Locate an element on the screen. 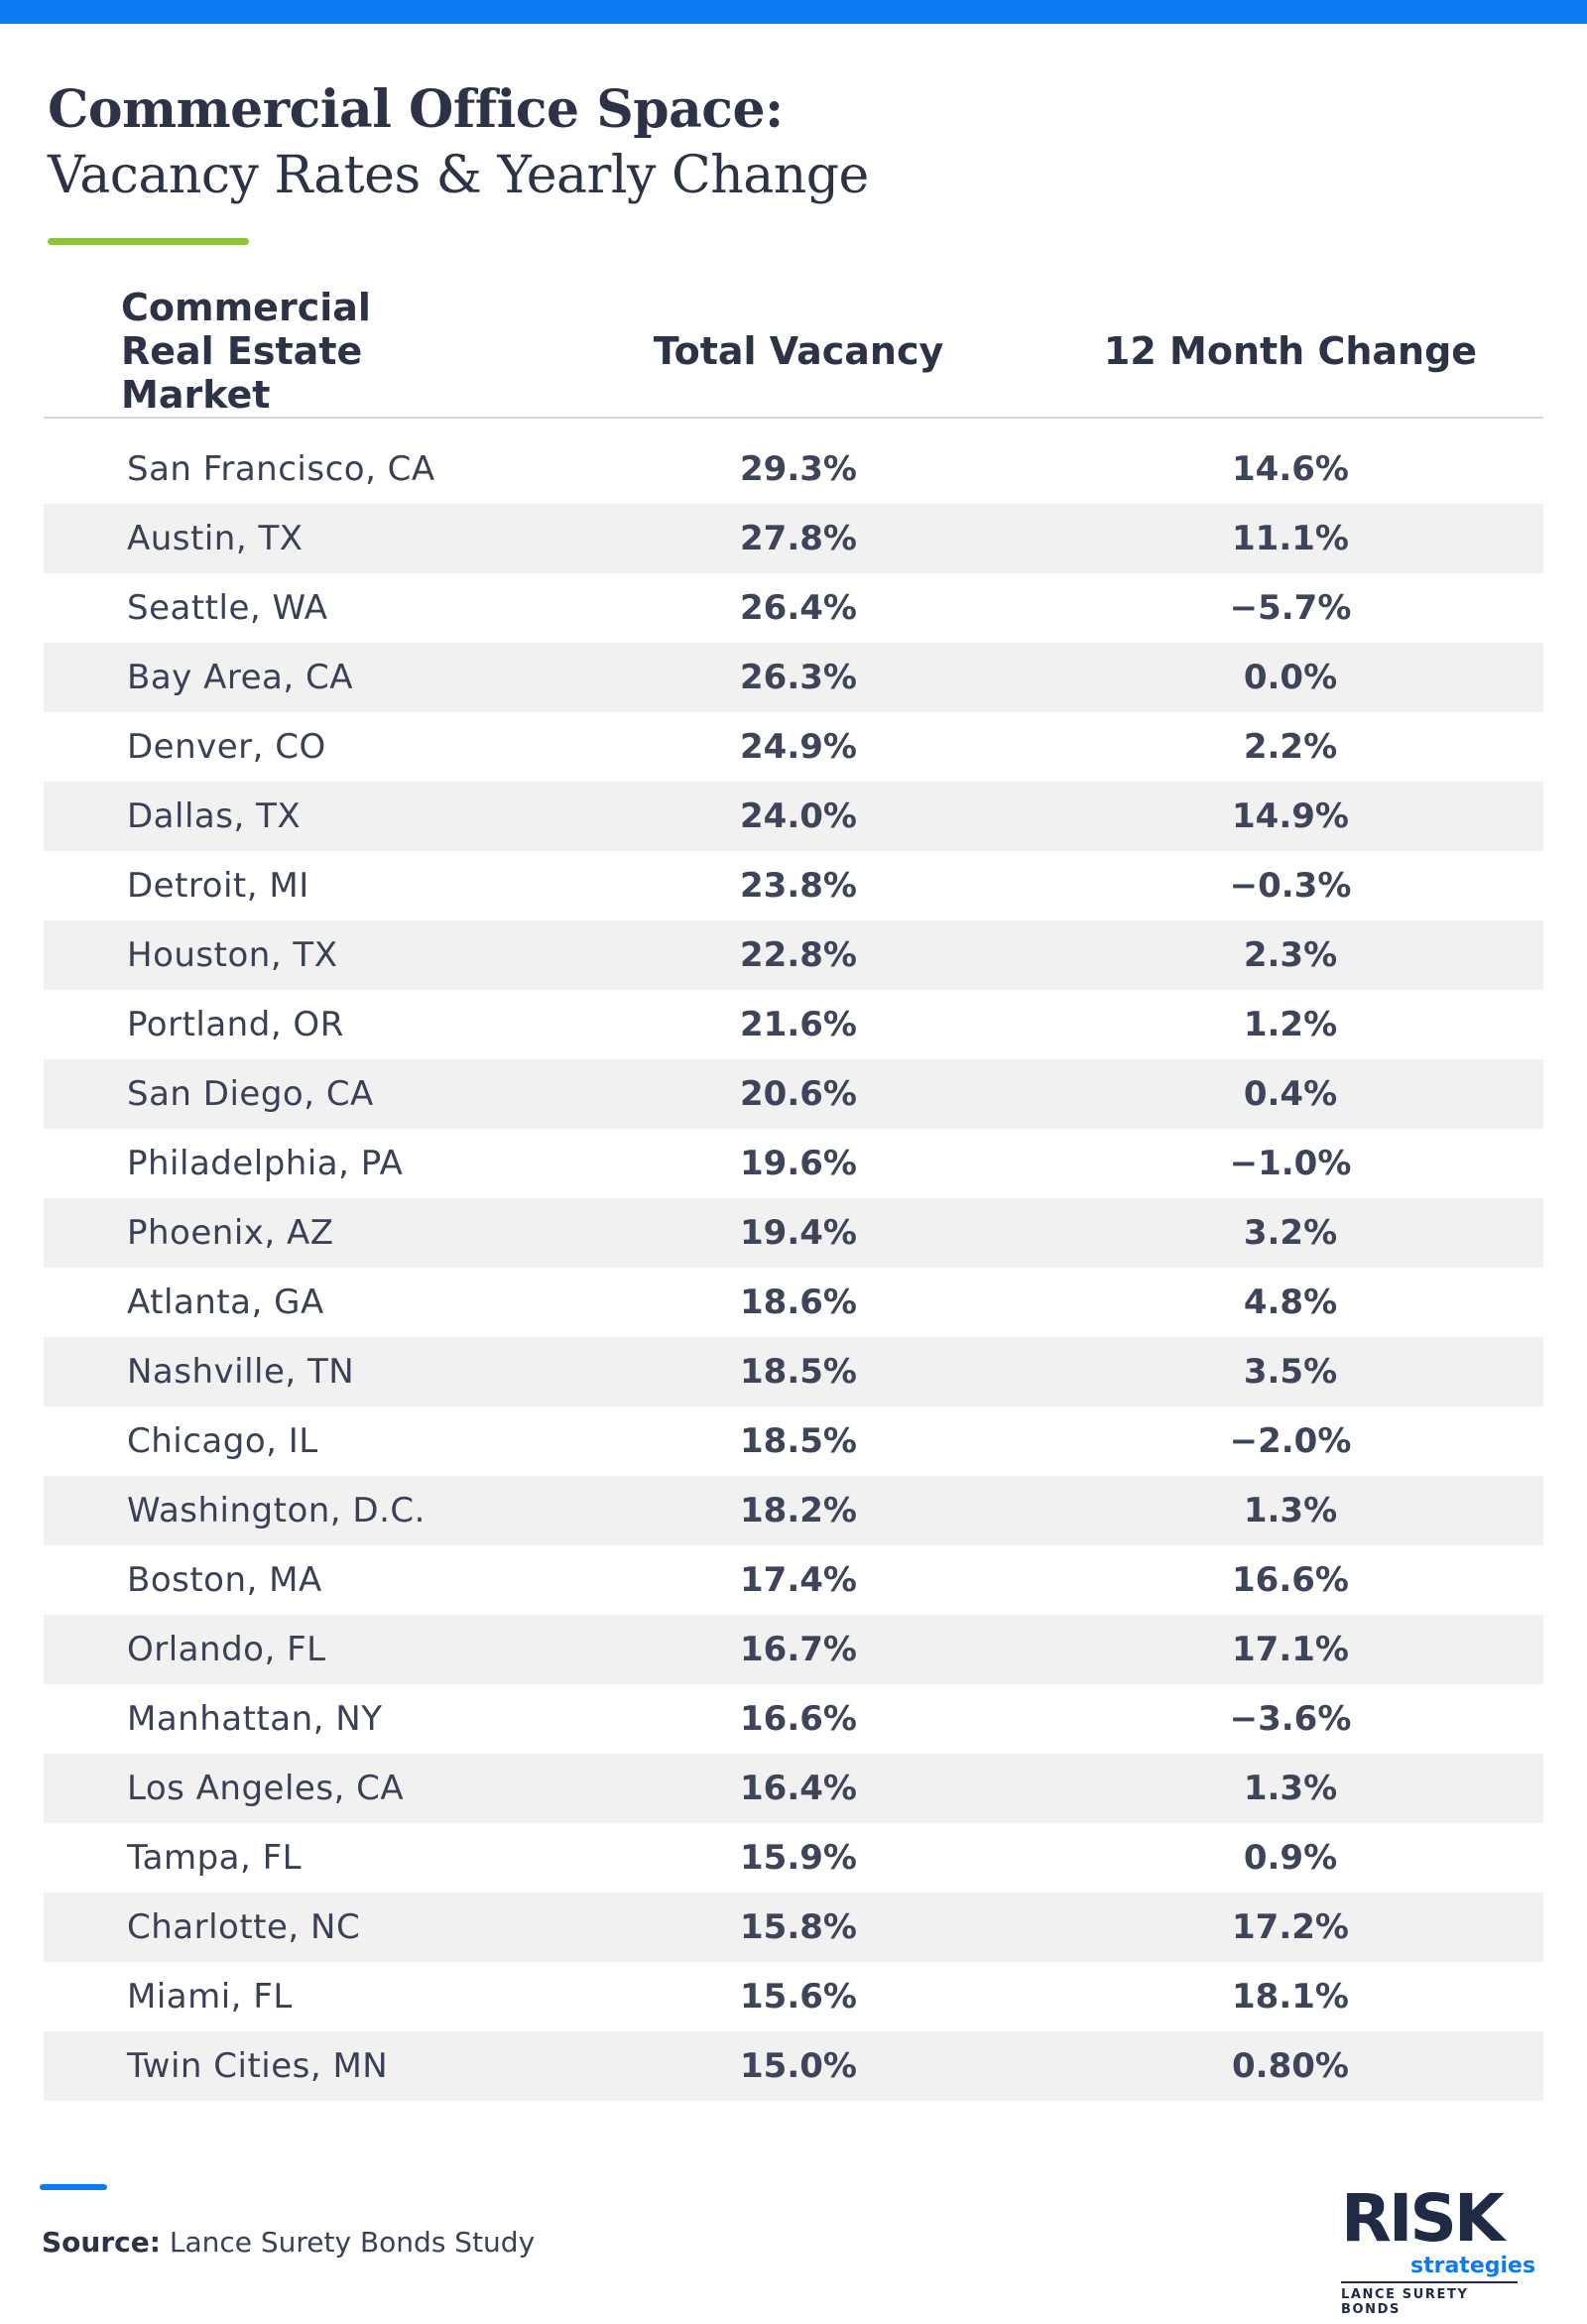  market-cell: Orlando, FL is located at coordinates (301, 1650).